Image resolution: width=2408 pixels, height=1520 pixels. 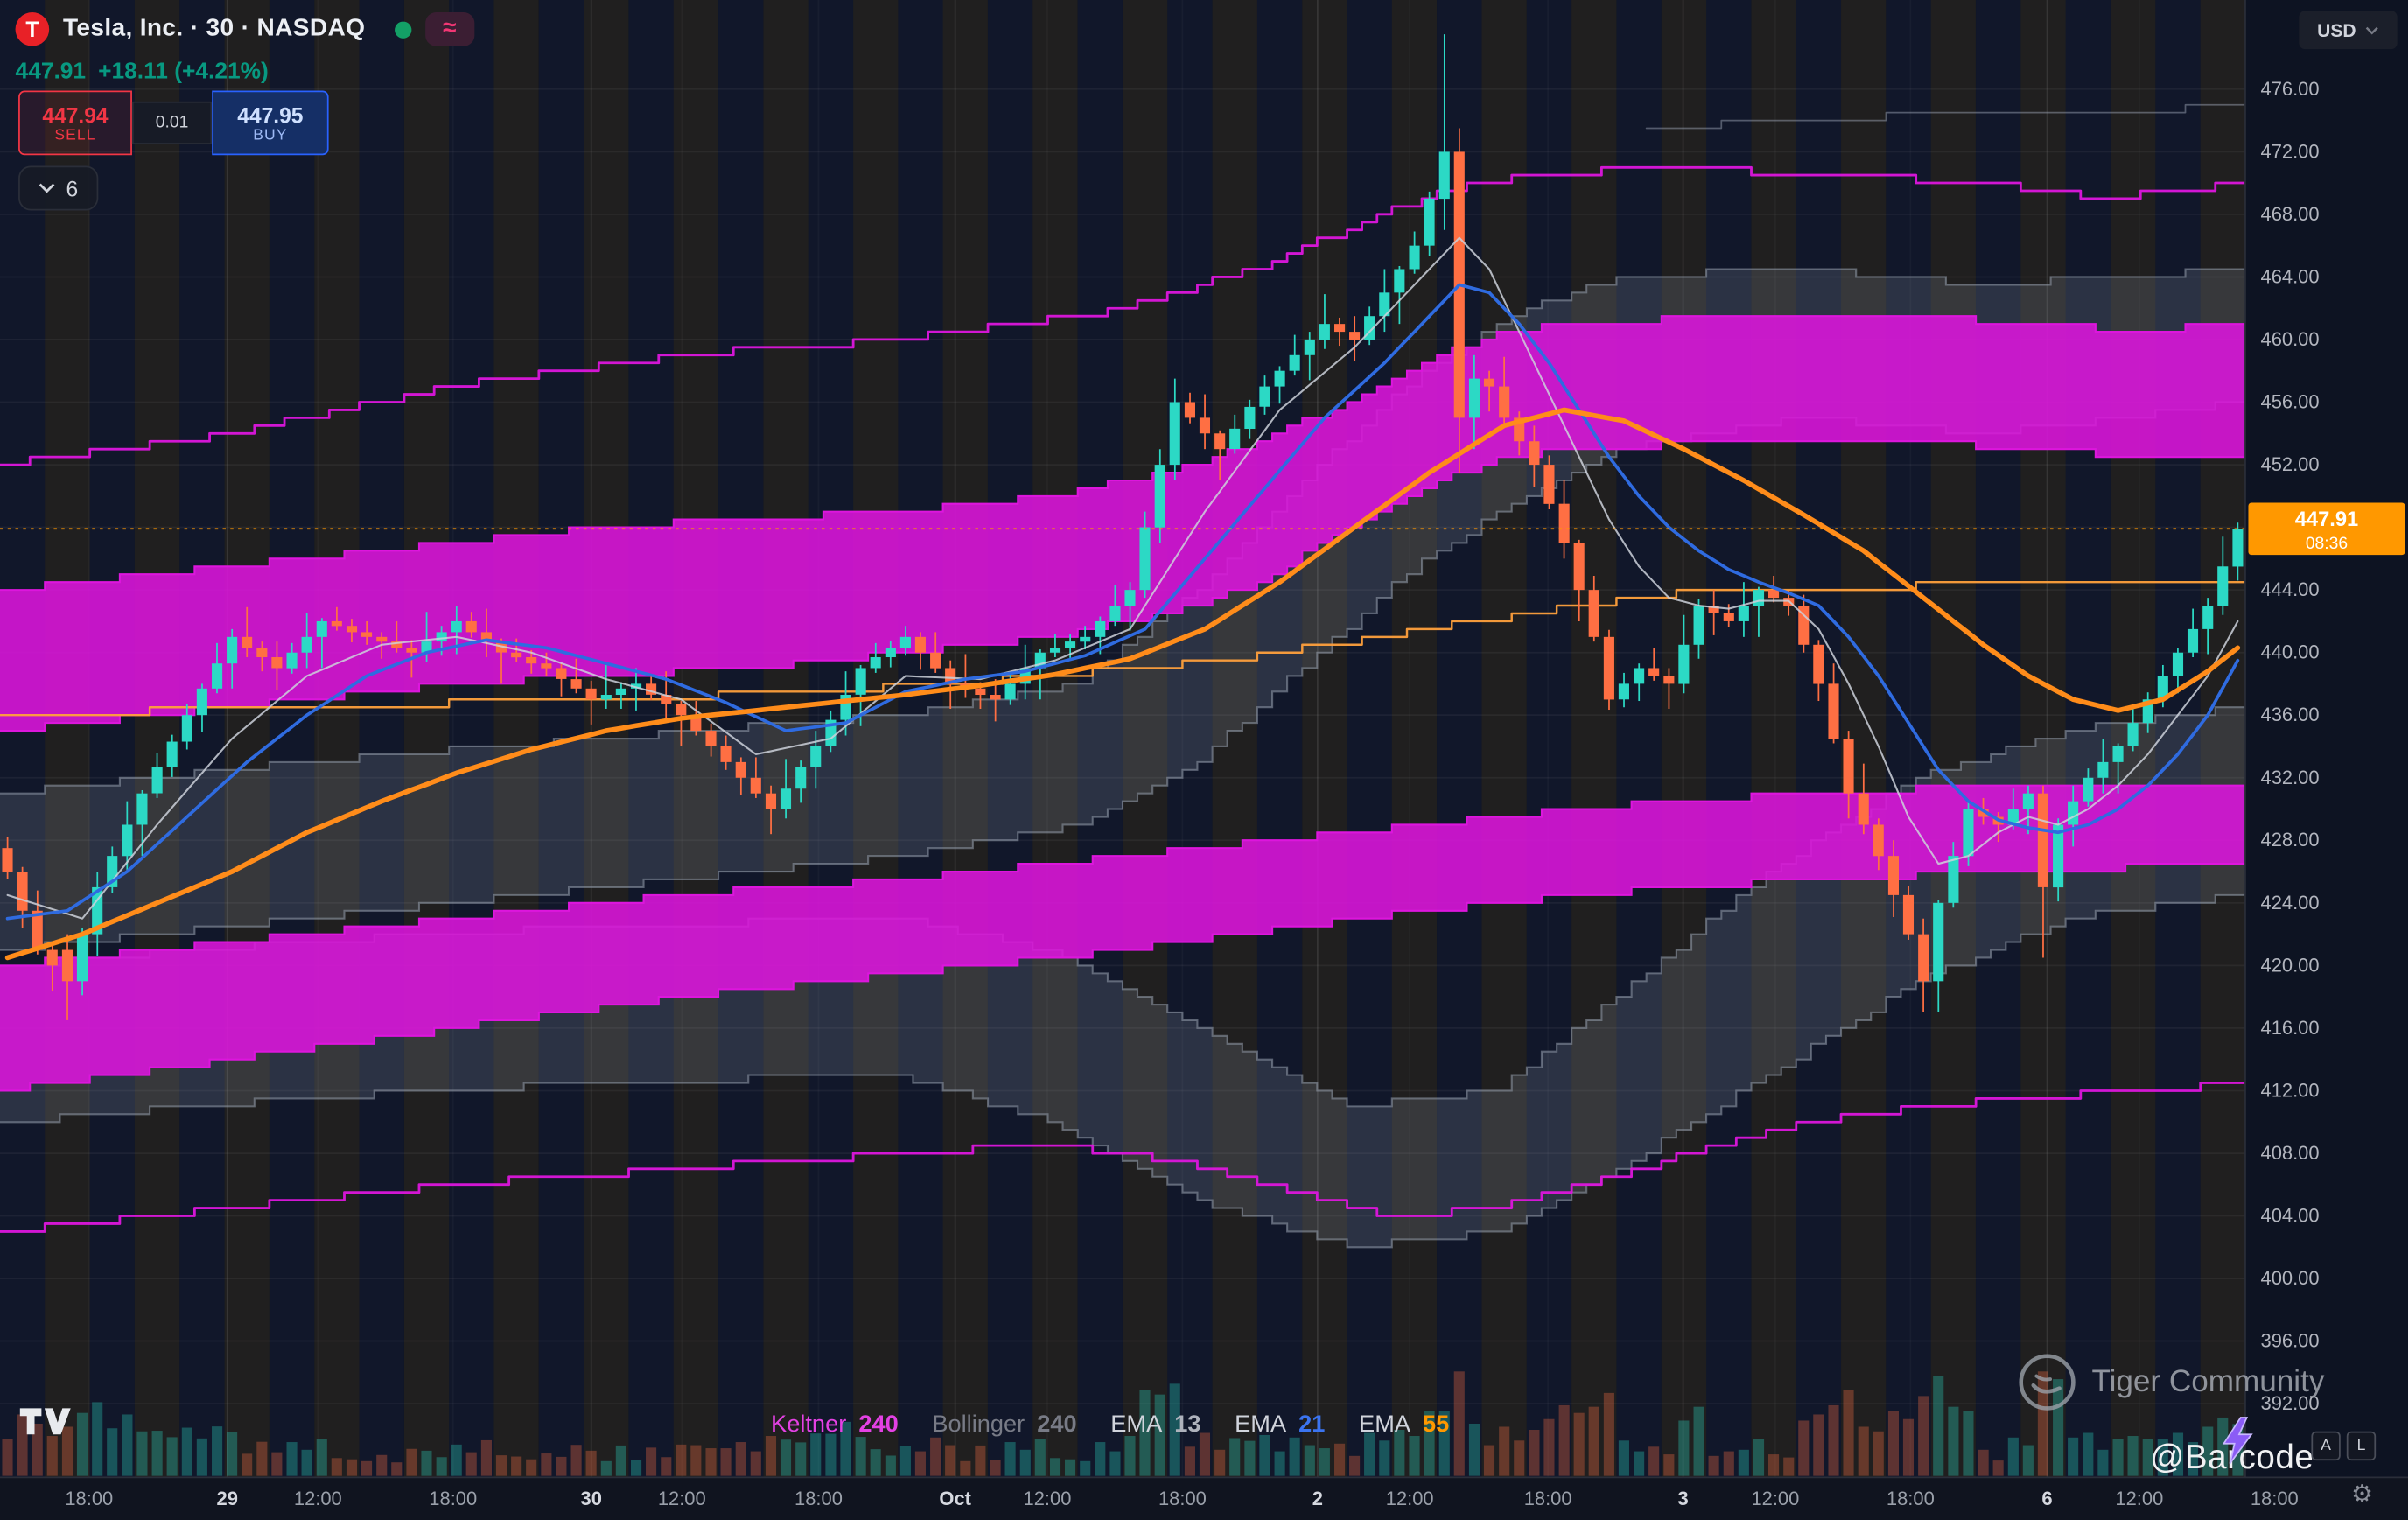 What do you see at coordinates (1004, 1424) in the screenshot?
I see `legend-item-bollinger: Bollinger 240` at bounding box center [1004, 1424].